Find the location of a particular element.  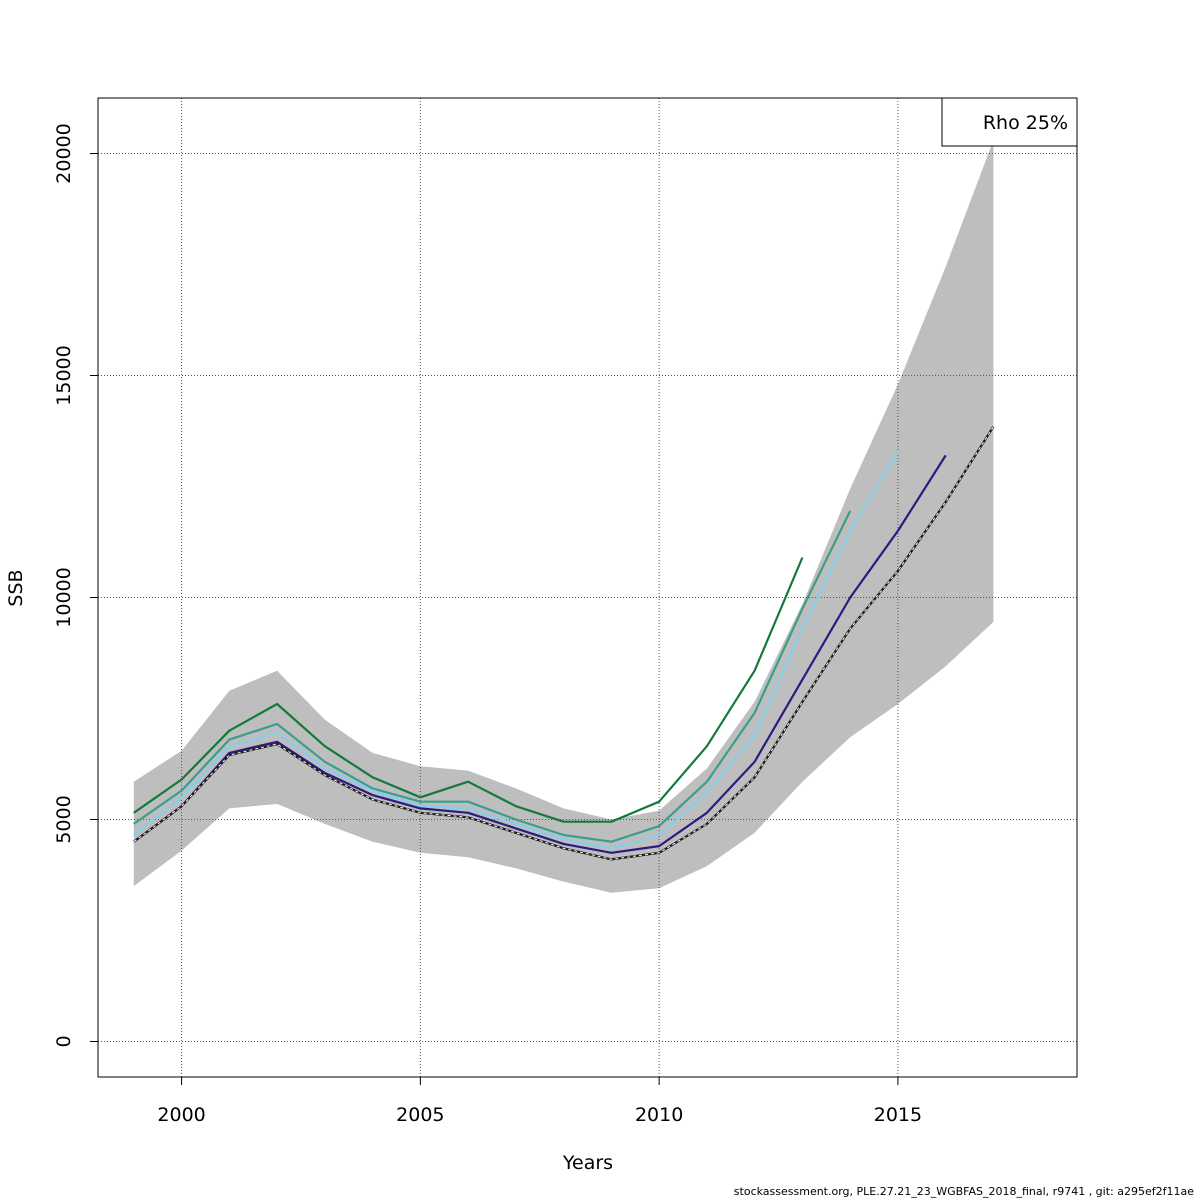

y-tick-label: 10000 is located at coordinates (64, 597).